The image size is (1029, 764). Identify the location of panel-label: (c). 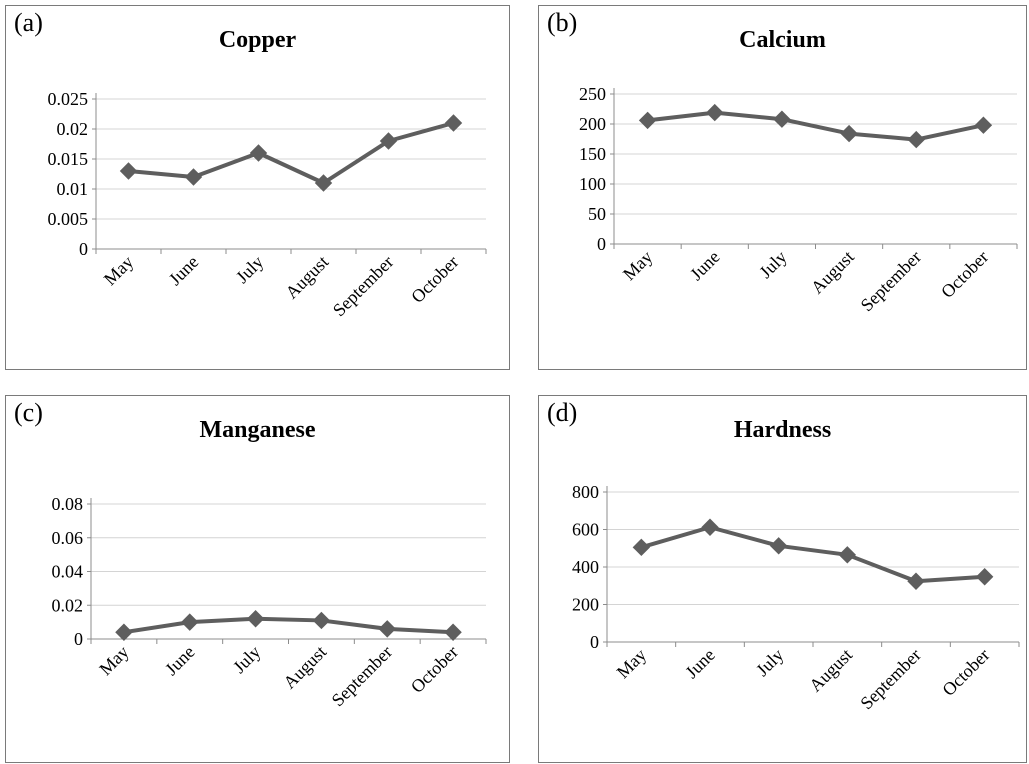
(28, 412).